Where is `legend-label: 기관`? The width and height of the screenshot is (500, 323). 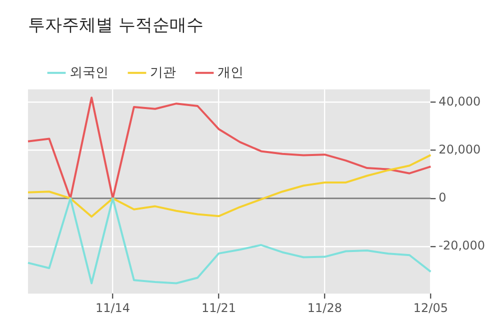 legend-label: 기관 is located at coordinates (163, 72).